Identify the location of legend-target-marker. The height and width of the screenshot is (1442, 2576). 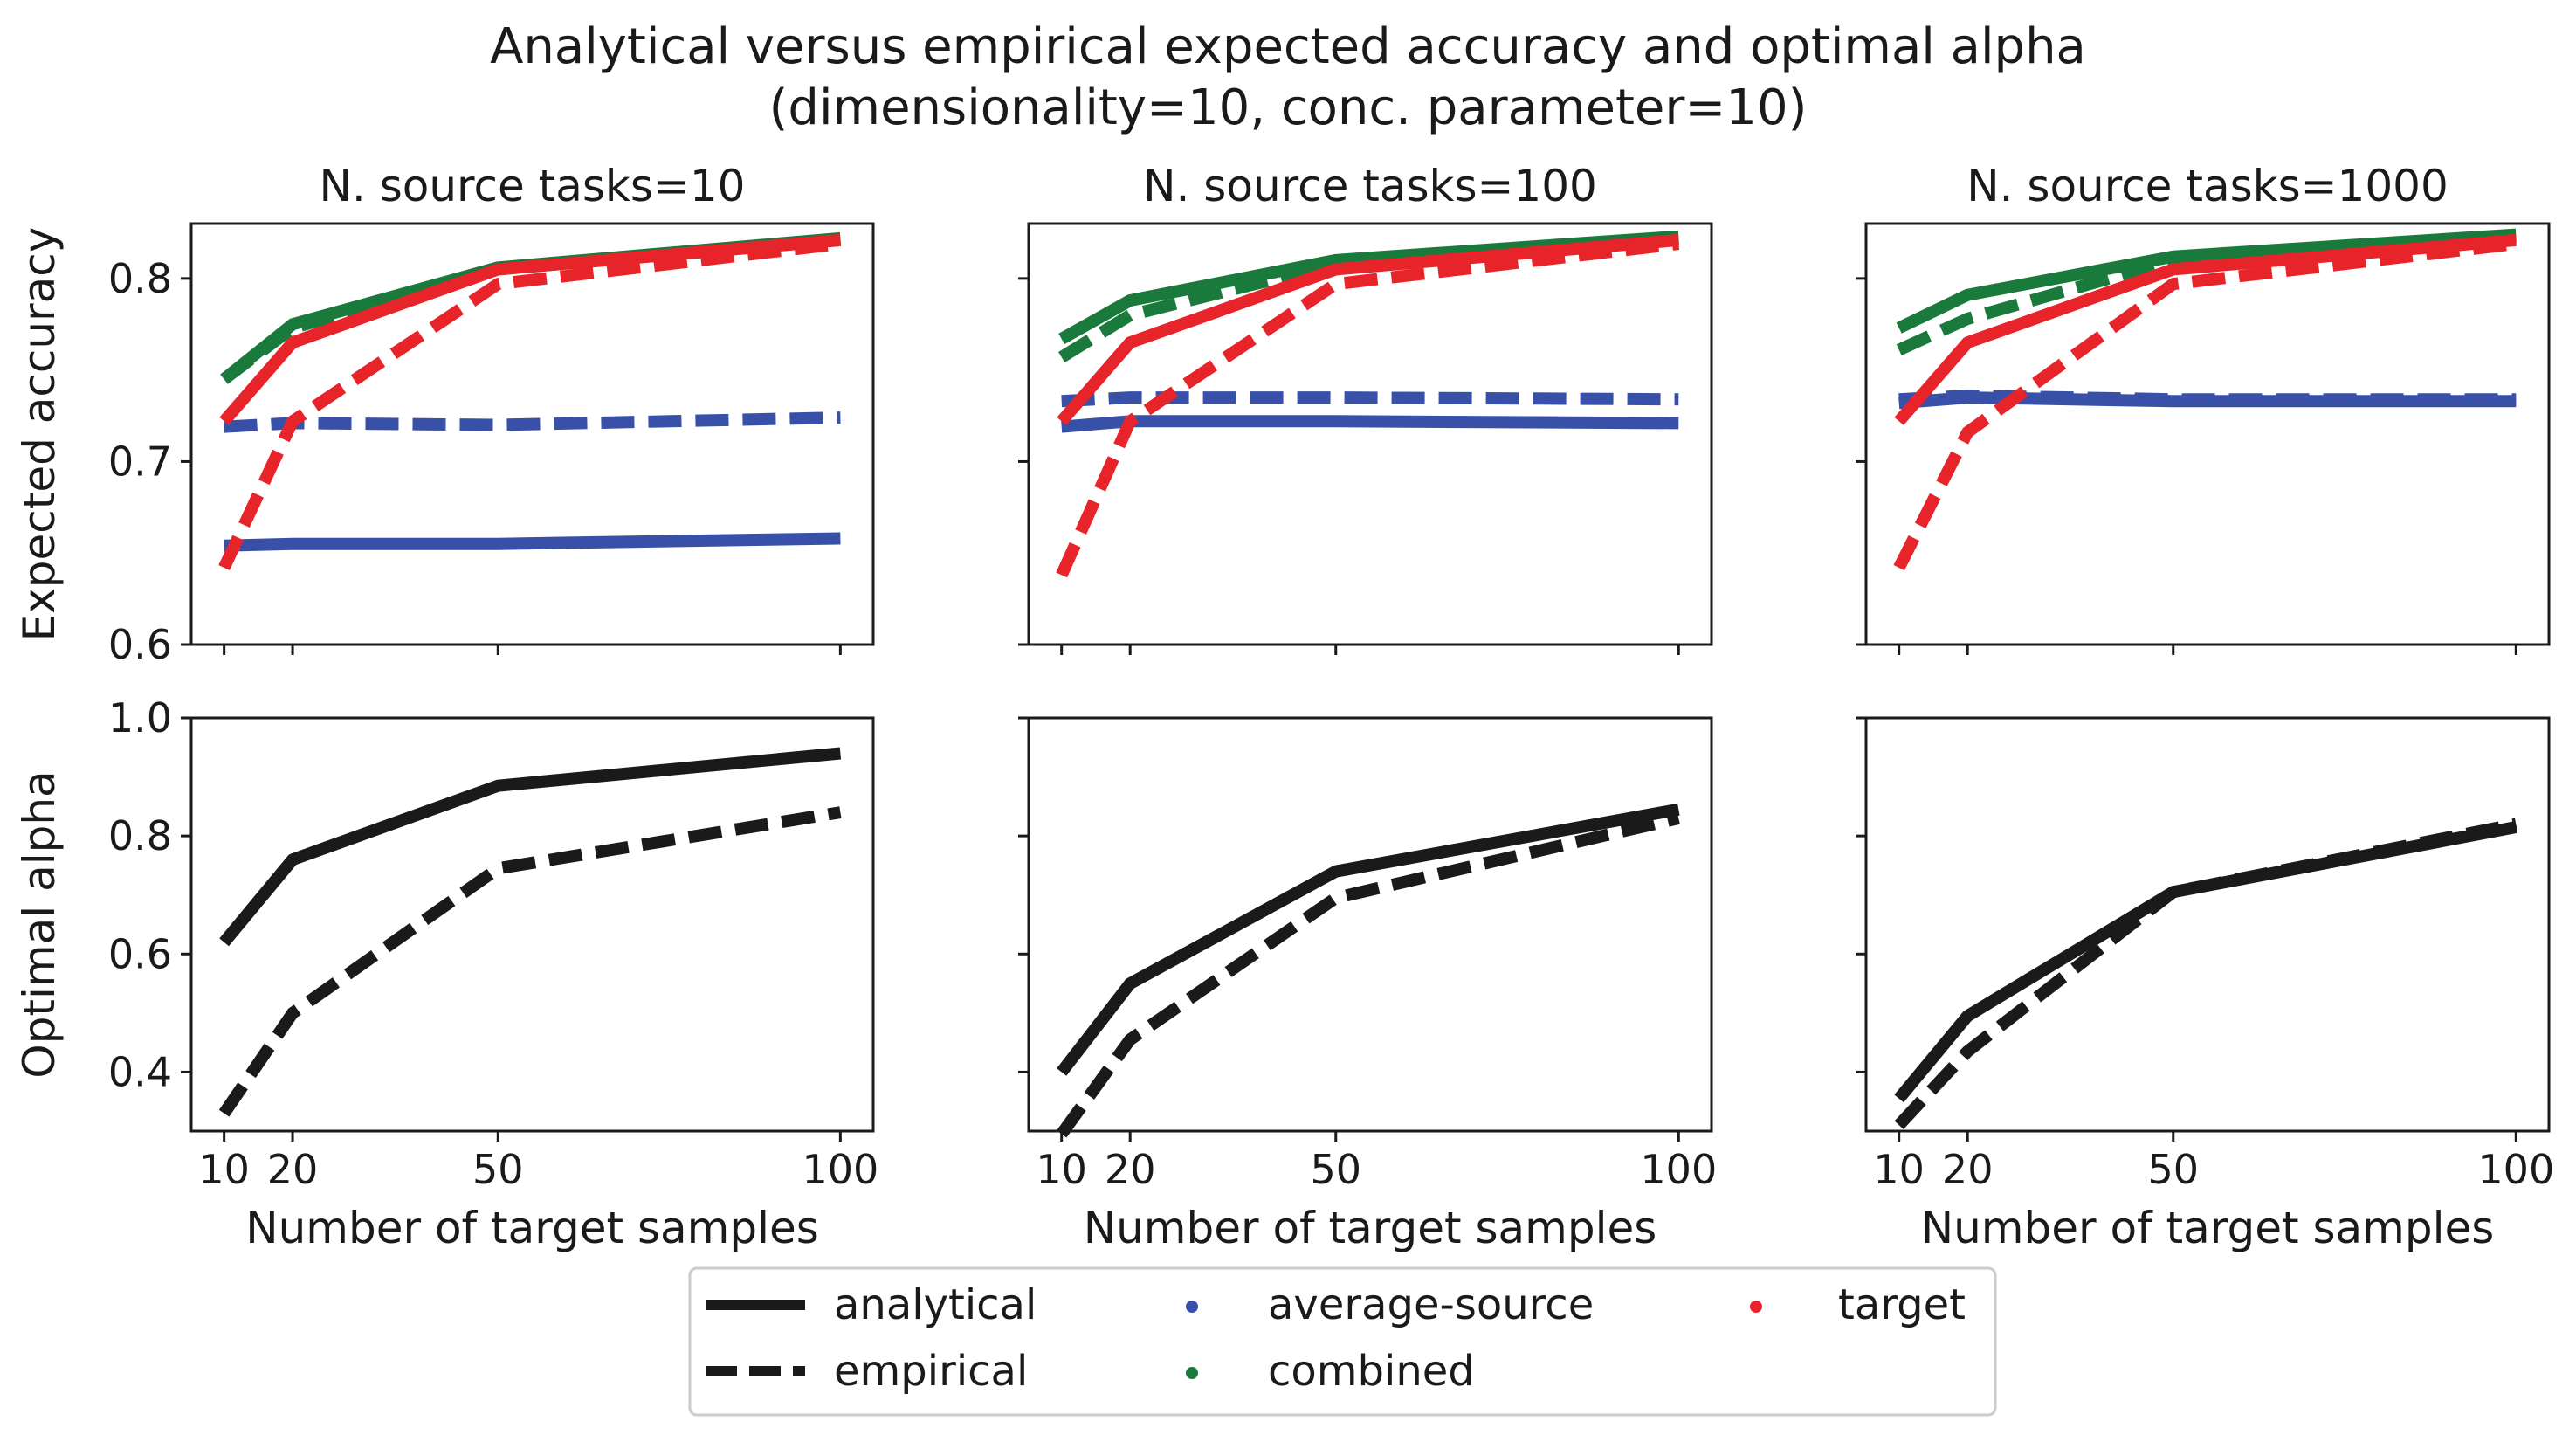
(1756, 1307).